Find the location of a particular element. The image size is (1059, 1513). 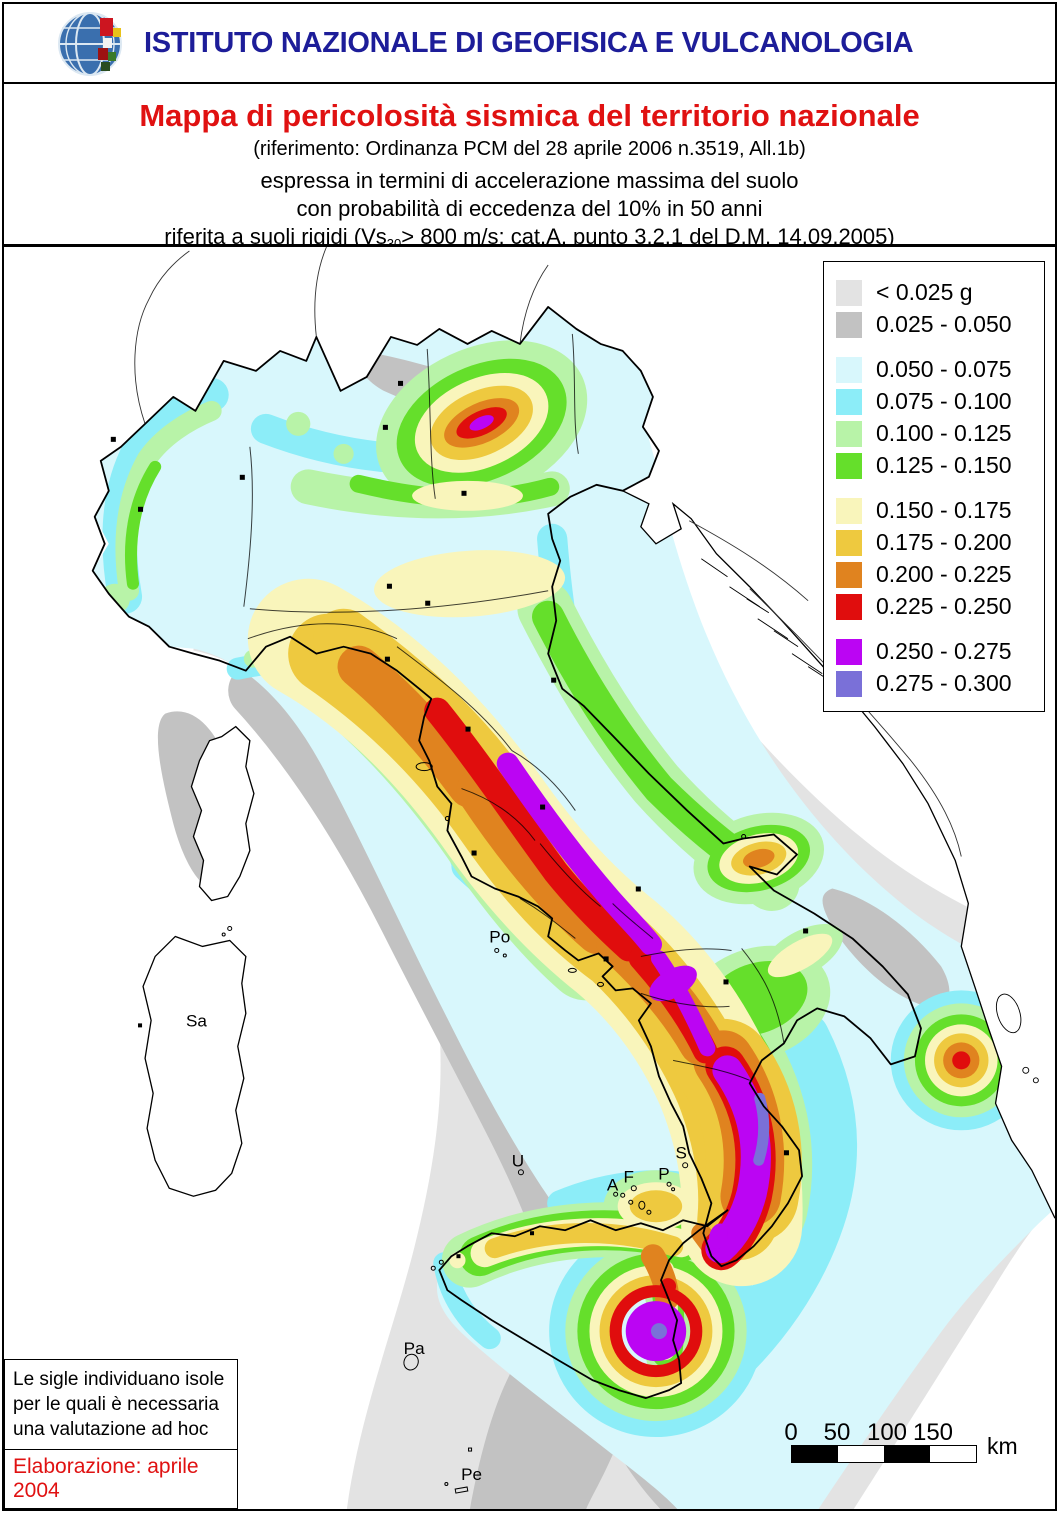

scale-bar-segments is located at coordinates (884, 1454).